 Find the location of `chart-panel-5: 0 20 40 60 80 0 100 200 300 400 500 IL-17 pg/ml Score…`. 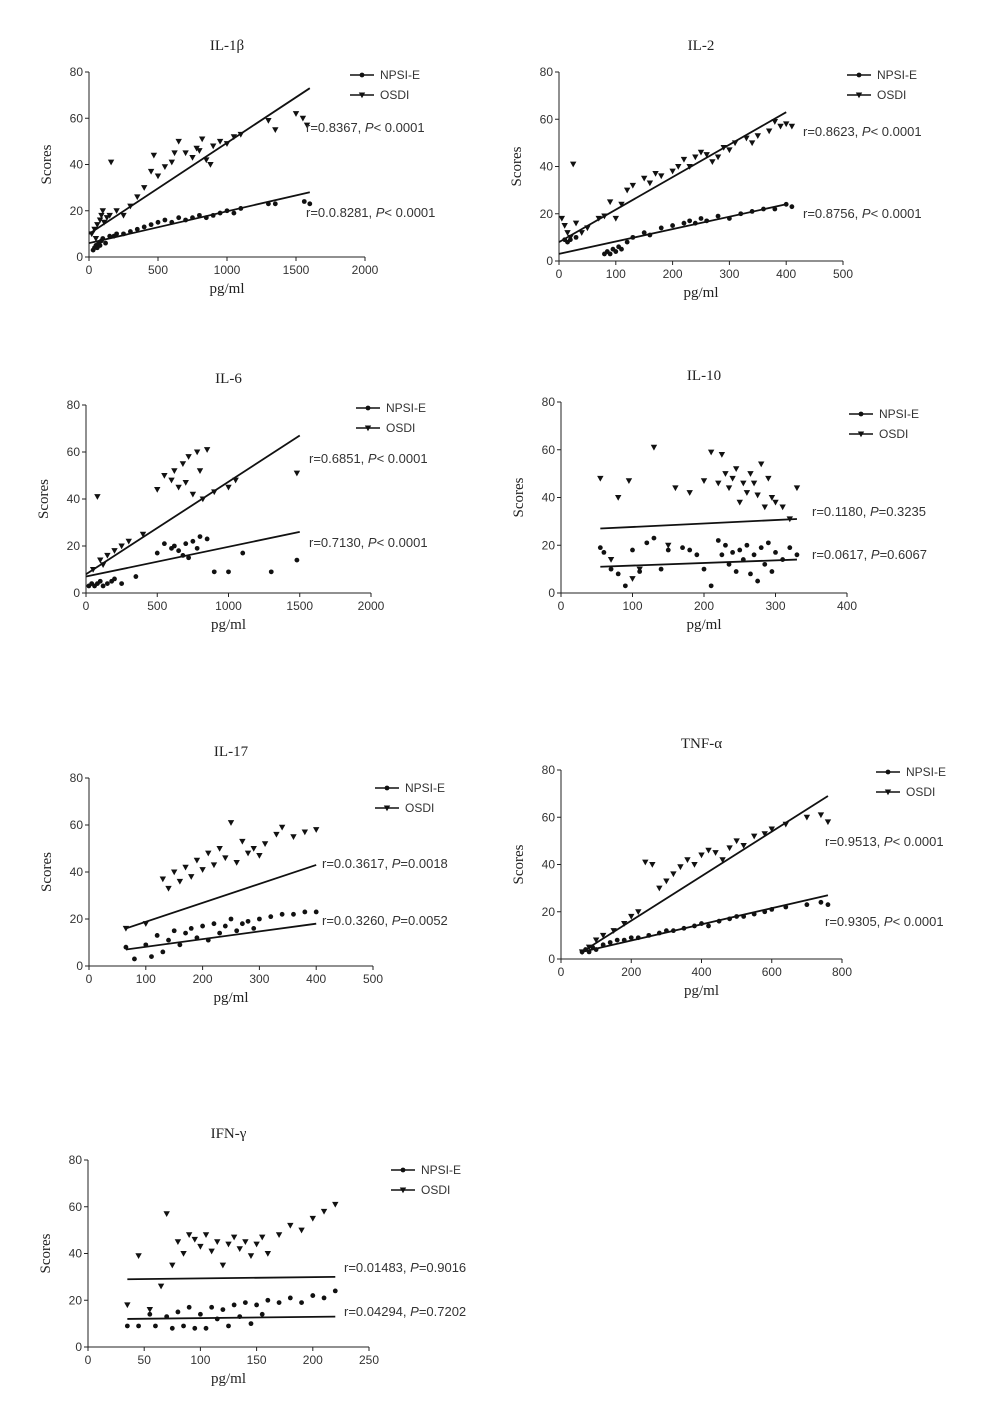

chart-panel-5: 0 20 40 60 80 0 100 200 300 400 500 IL-17 pg/ml Score… is located at coordinates (243, 875).